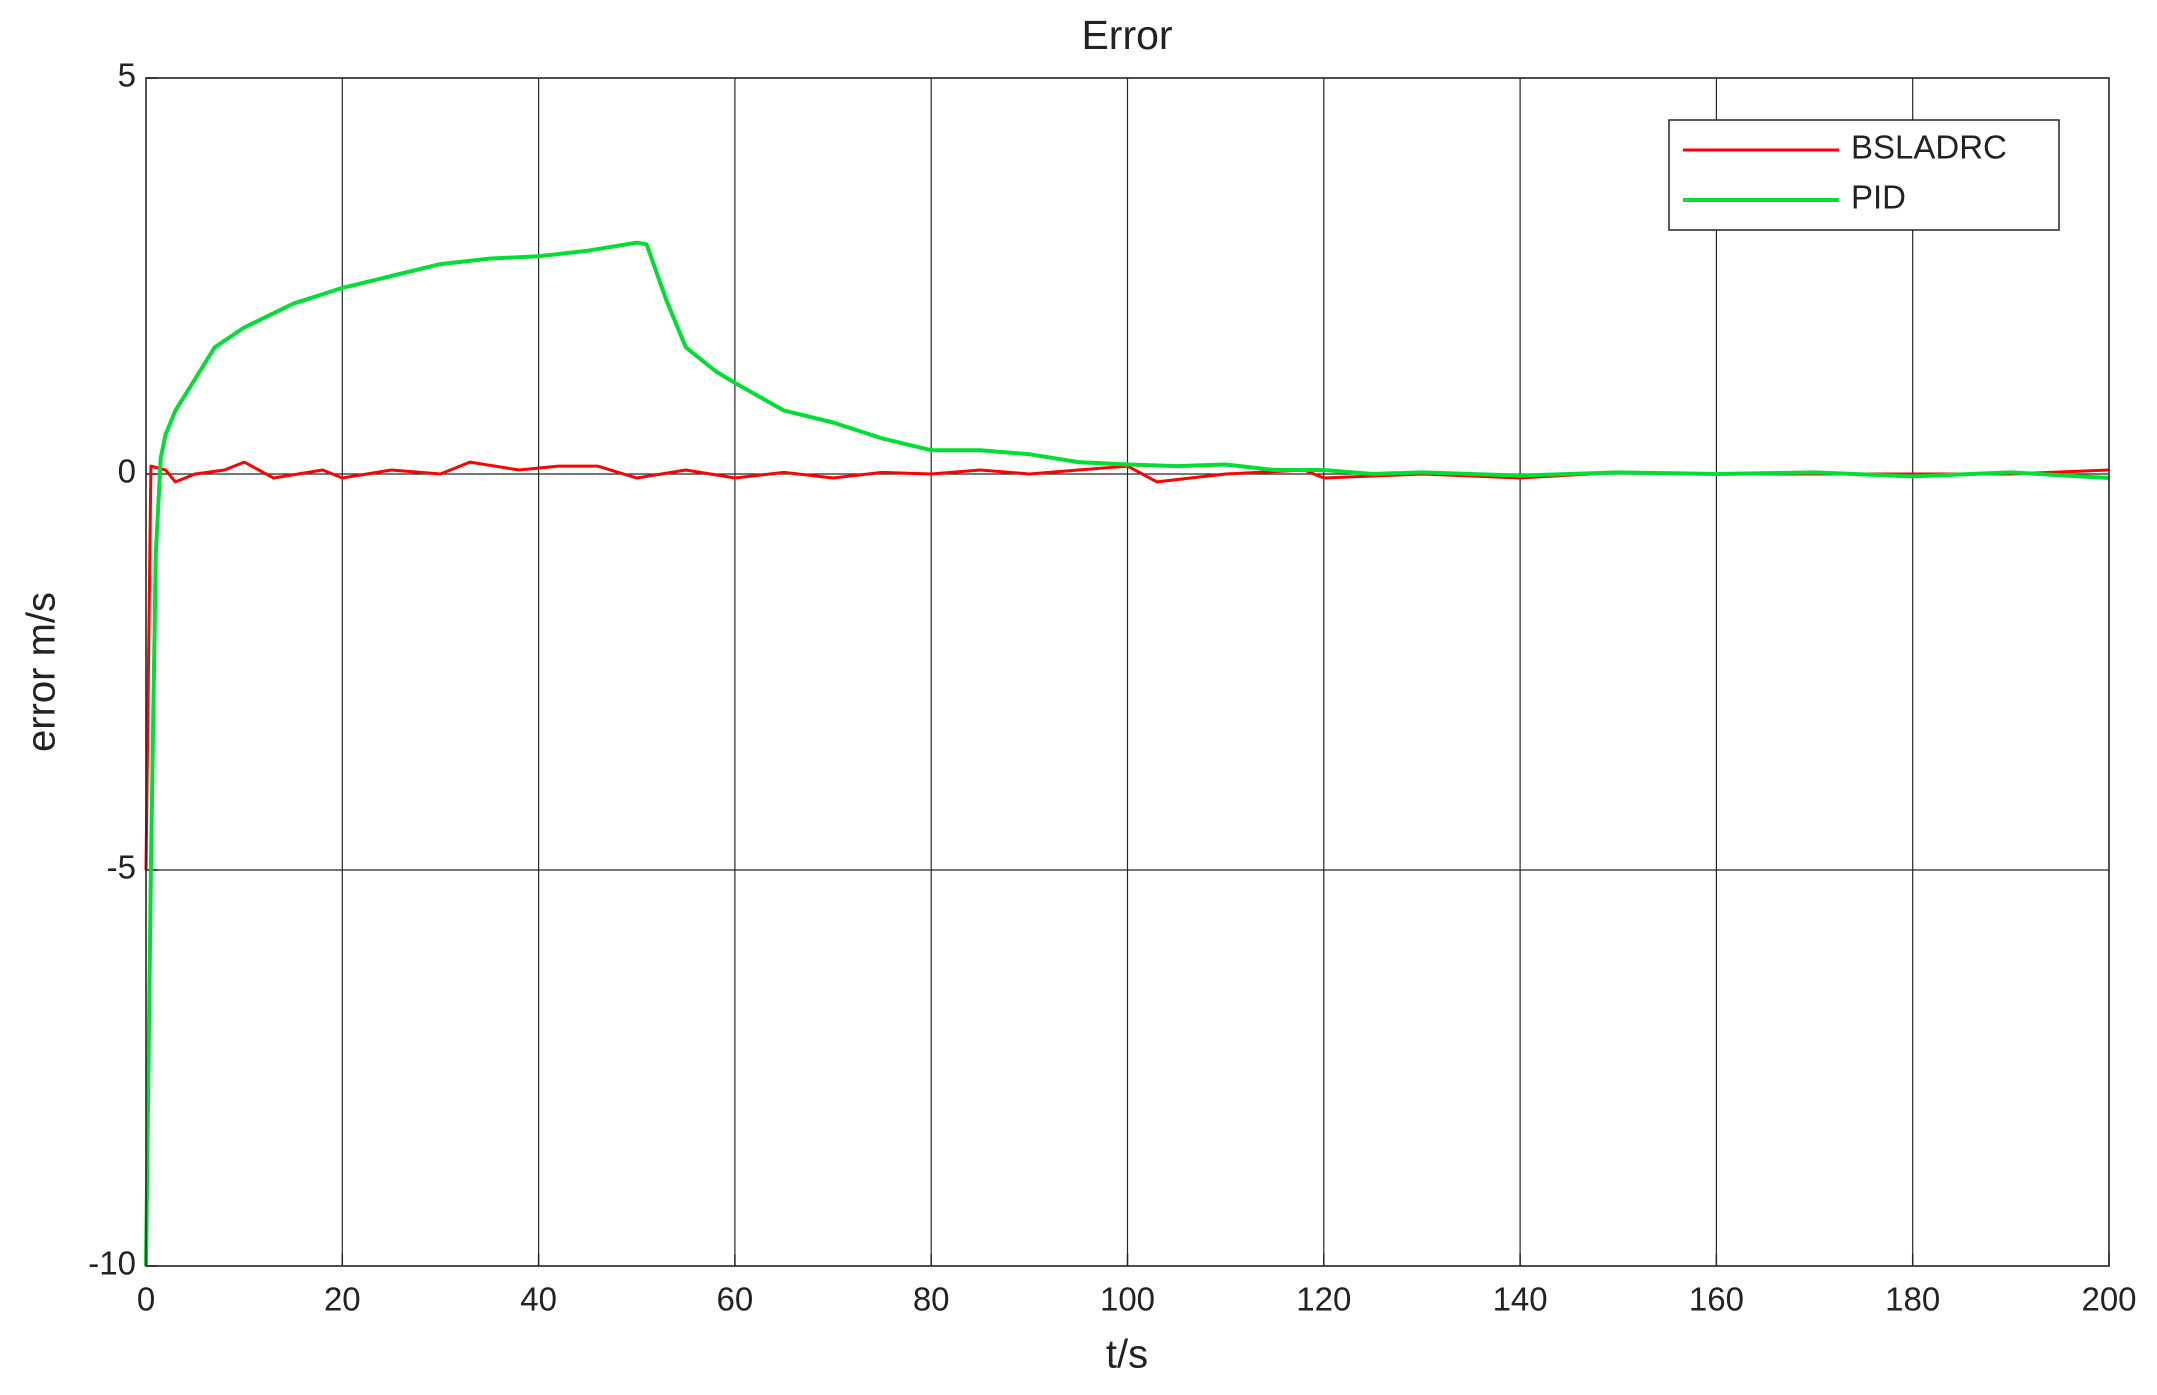 The height and width of the screenshot is (1395, 2157). Describe the element at coordinates (1716, 1299) in the screenshot. I see `x-tick-label: 160` at that location.